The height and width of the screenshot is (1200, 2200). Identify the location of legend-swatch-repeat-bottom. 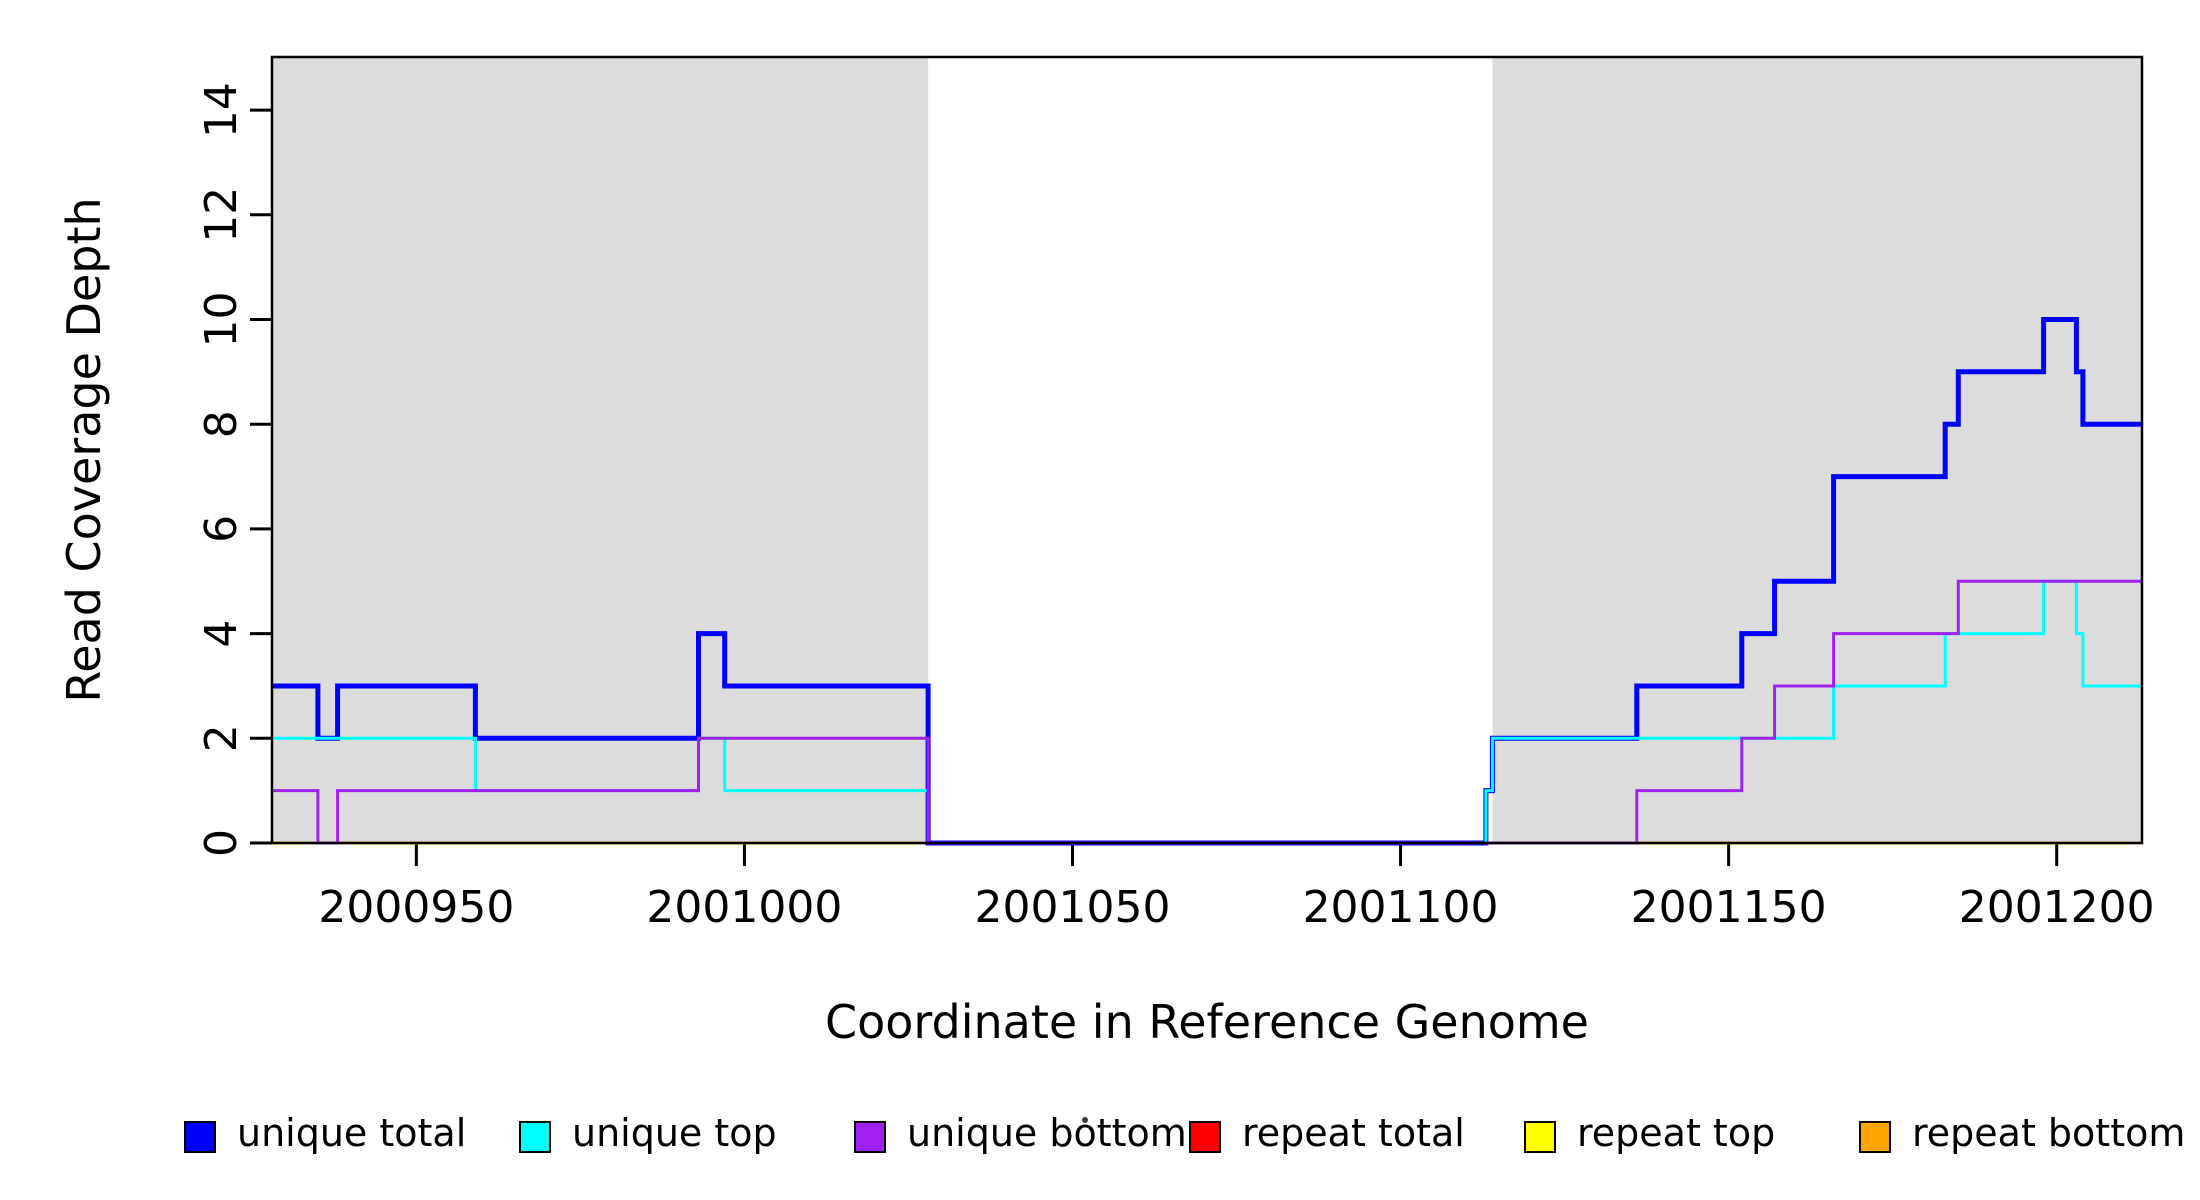
(1875, 1137).